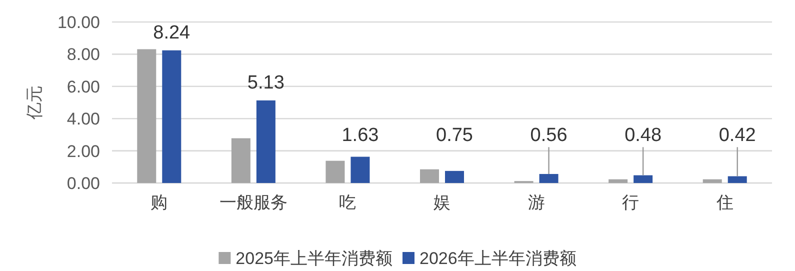  I want to click on x-tick-label: 游, so click(536, 202).